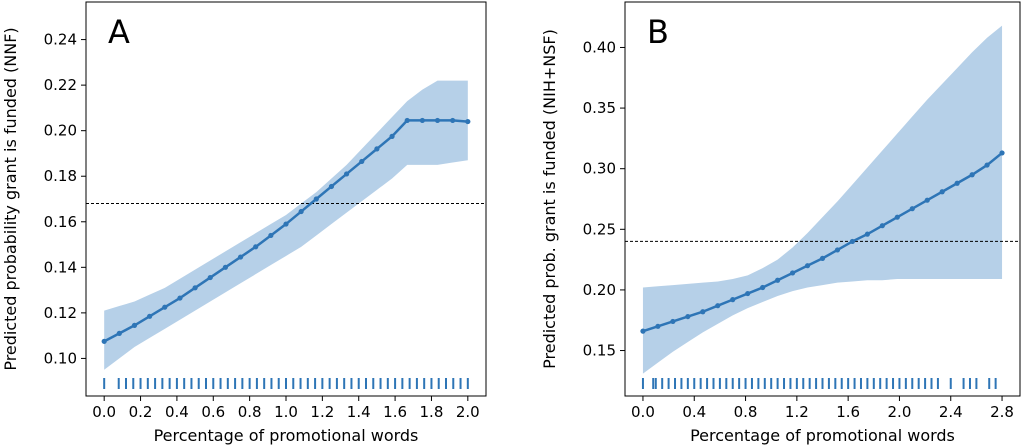 This screenshot has width=1024, height=446. What do you see at coordinates (177, 412) in the screenshot?
I see `chart-1-x-tick-label: 0.4` at bounding box center [177, 412].